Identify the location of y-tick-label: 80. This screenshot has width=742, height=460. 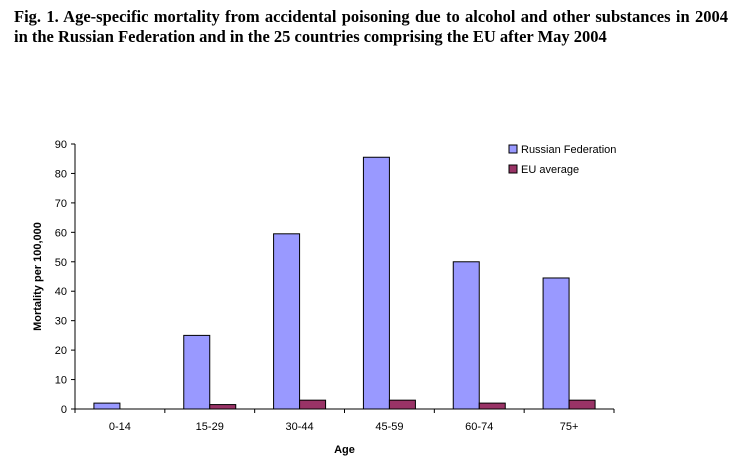
(61, 174).